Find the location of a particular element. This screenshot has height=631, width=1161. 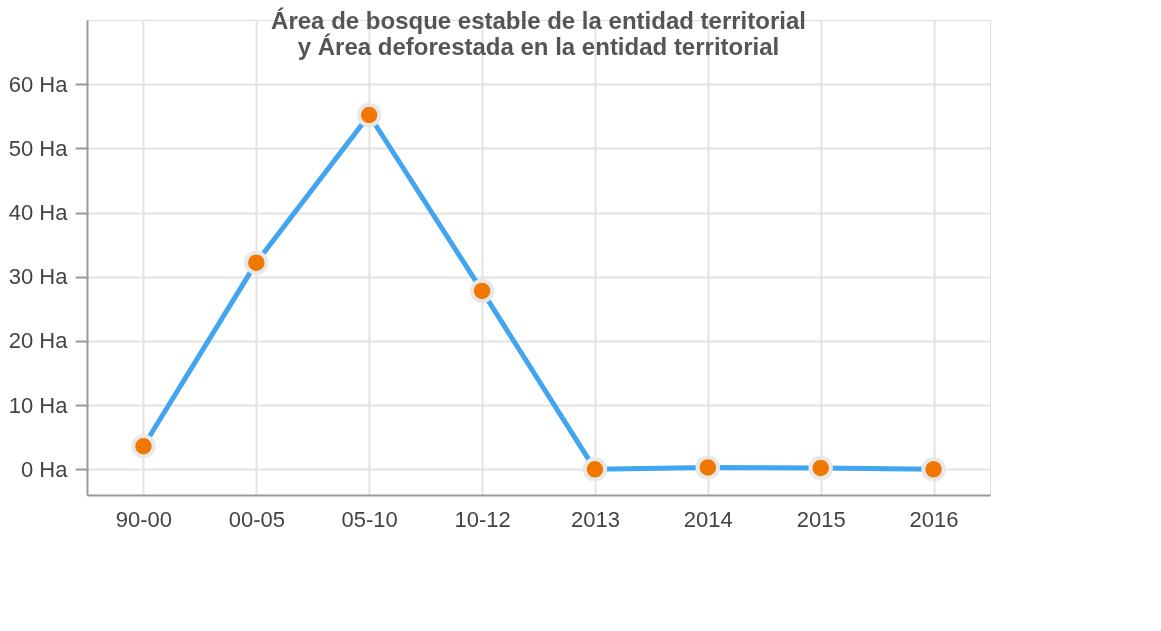

x-tick-label: 2015 is located at coordinates (821, 519).